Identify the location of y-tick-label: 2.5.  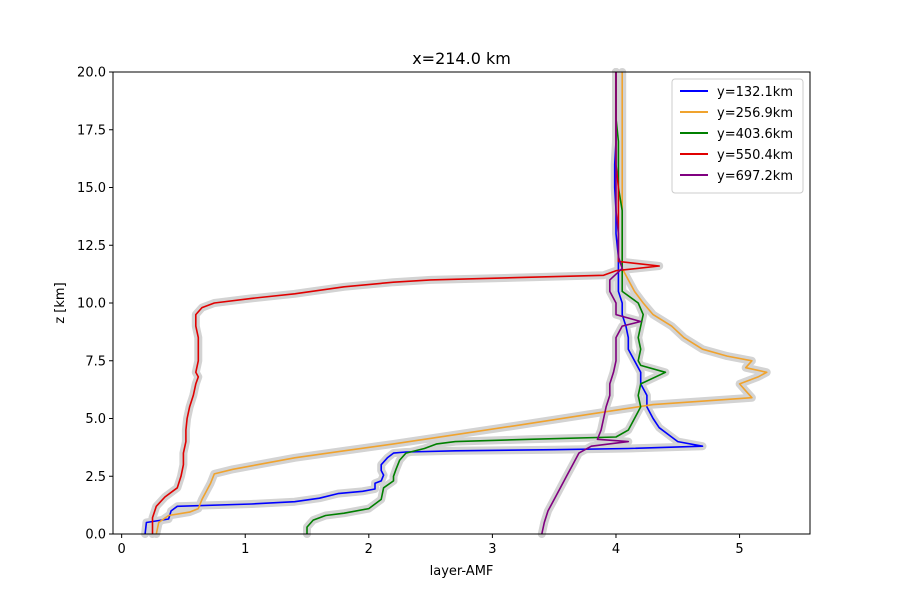
(95, 477).